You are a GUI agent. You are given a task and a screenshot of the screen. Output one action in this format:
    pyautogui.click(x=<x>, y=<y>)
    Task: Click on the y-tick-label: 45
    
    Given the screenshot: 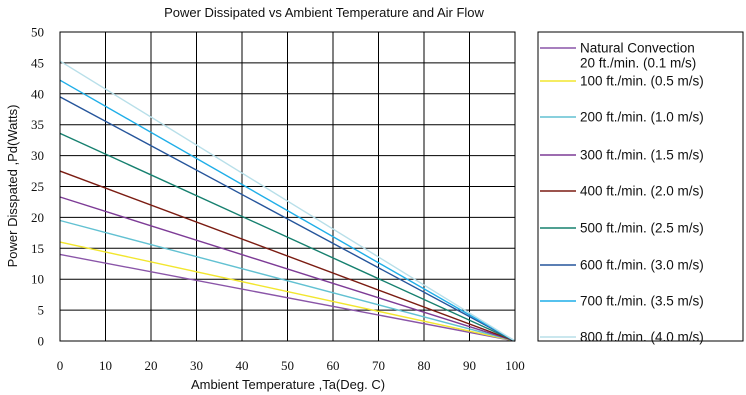 What is the action you would take?
    pyautogui.click(x=37, y=62)
    